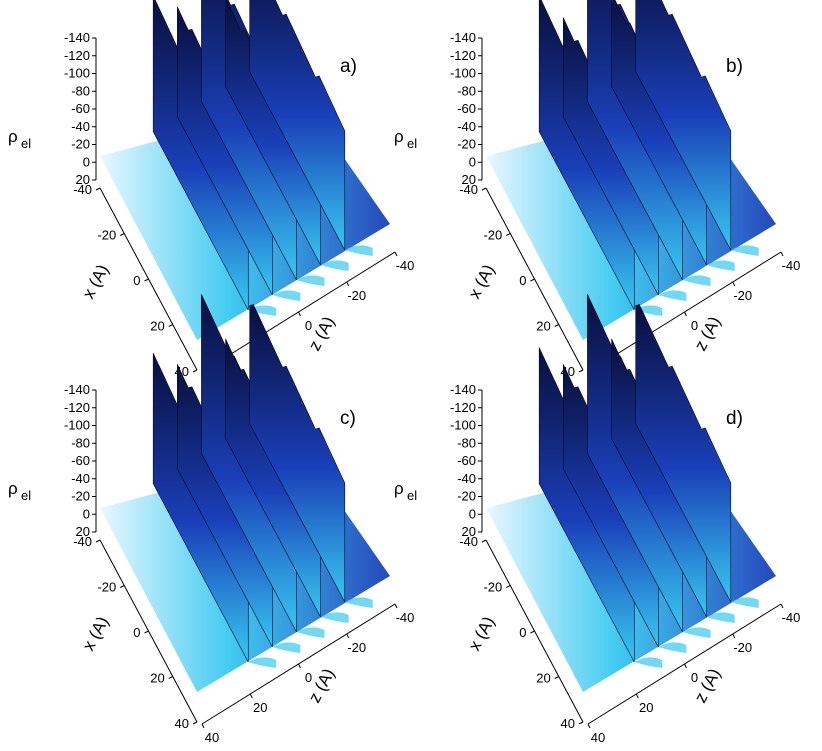  What do you see at coordinates (734, 66) in the screenshot?
I see `panel-label: b)` at bounding box center [734, 66].